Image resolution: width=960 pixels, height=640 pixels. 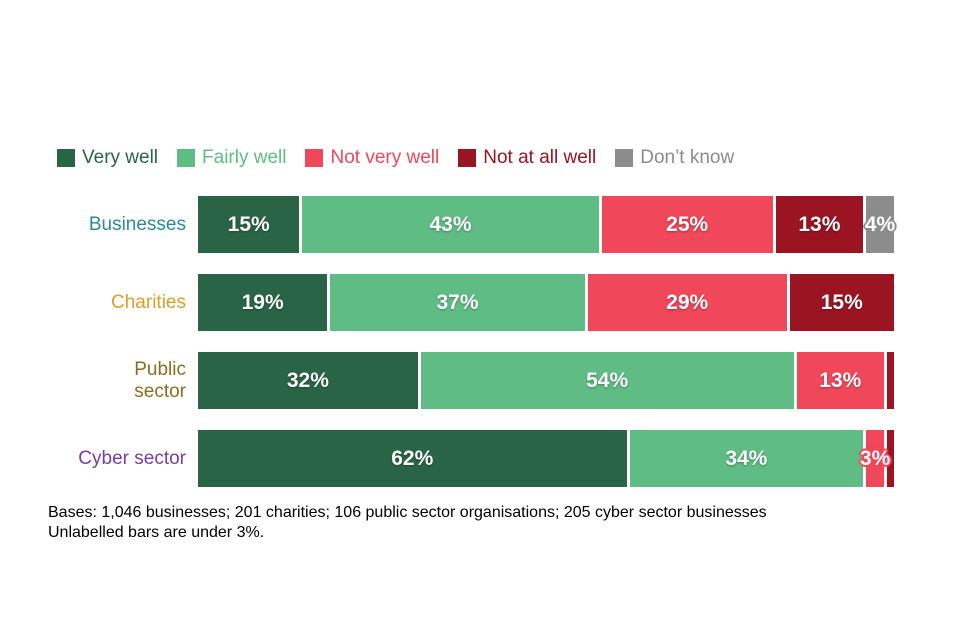 I want to click on stacked-bar: 62% 34% 3%, so click(x=546, y=458).